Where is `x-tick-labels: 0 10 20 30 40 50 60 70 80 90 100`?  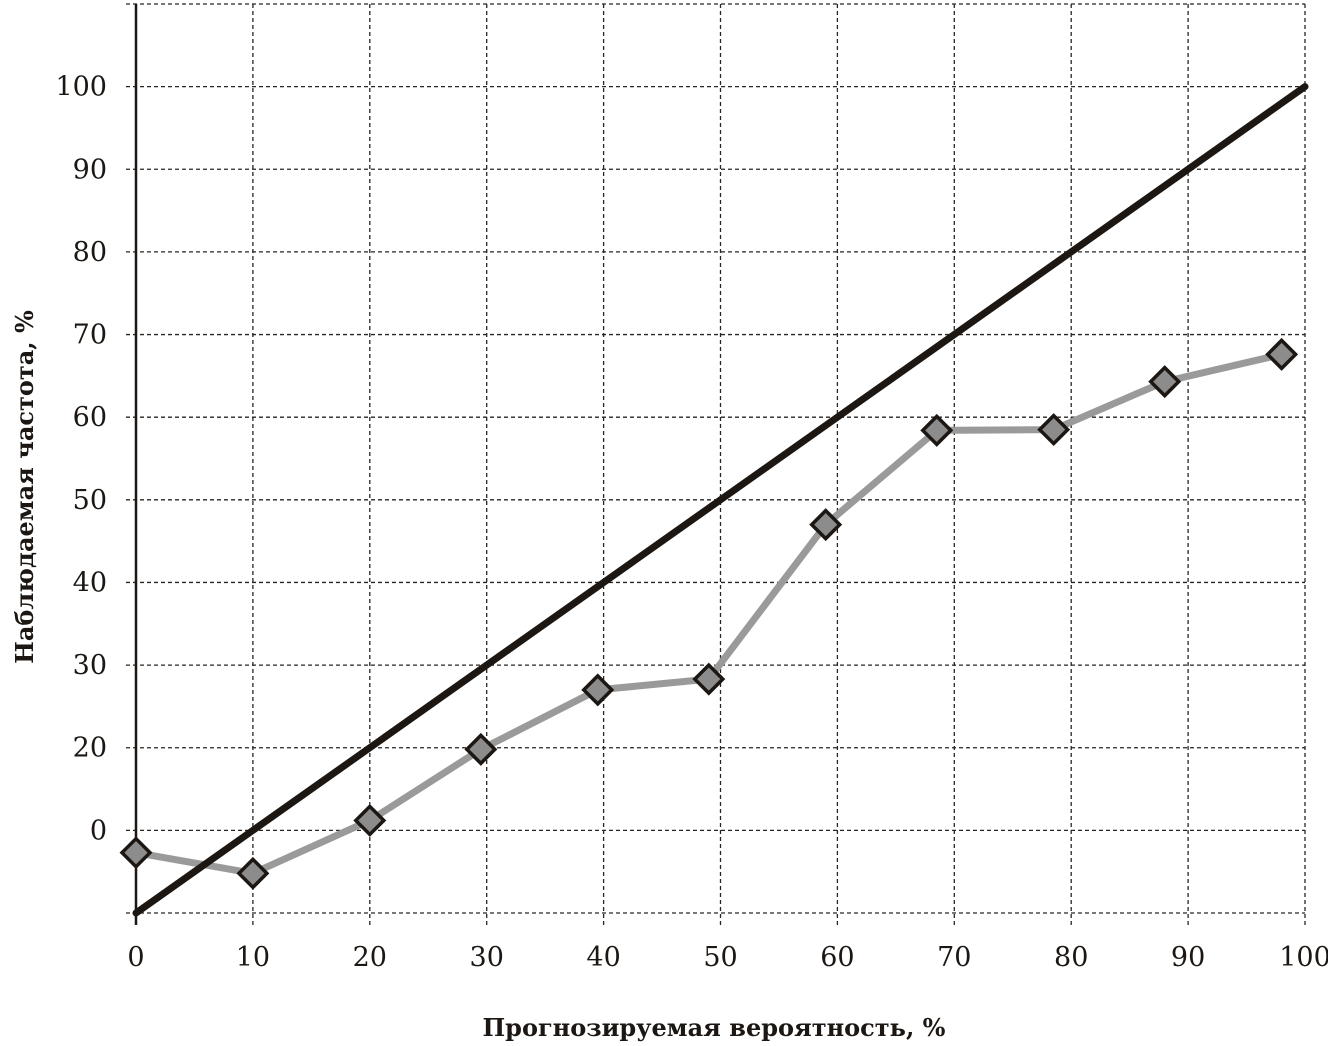
x-tick-labels: 0 10 20 30 40 50 60 70 80 90 100 is located at coordinates (727, 957).